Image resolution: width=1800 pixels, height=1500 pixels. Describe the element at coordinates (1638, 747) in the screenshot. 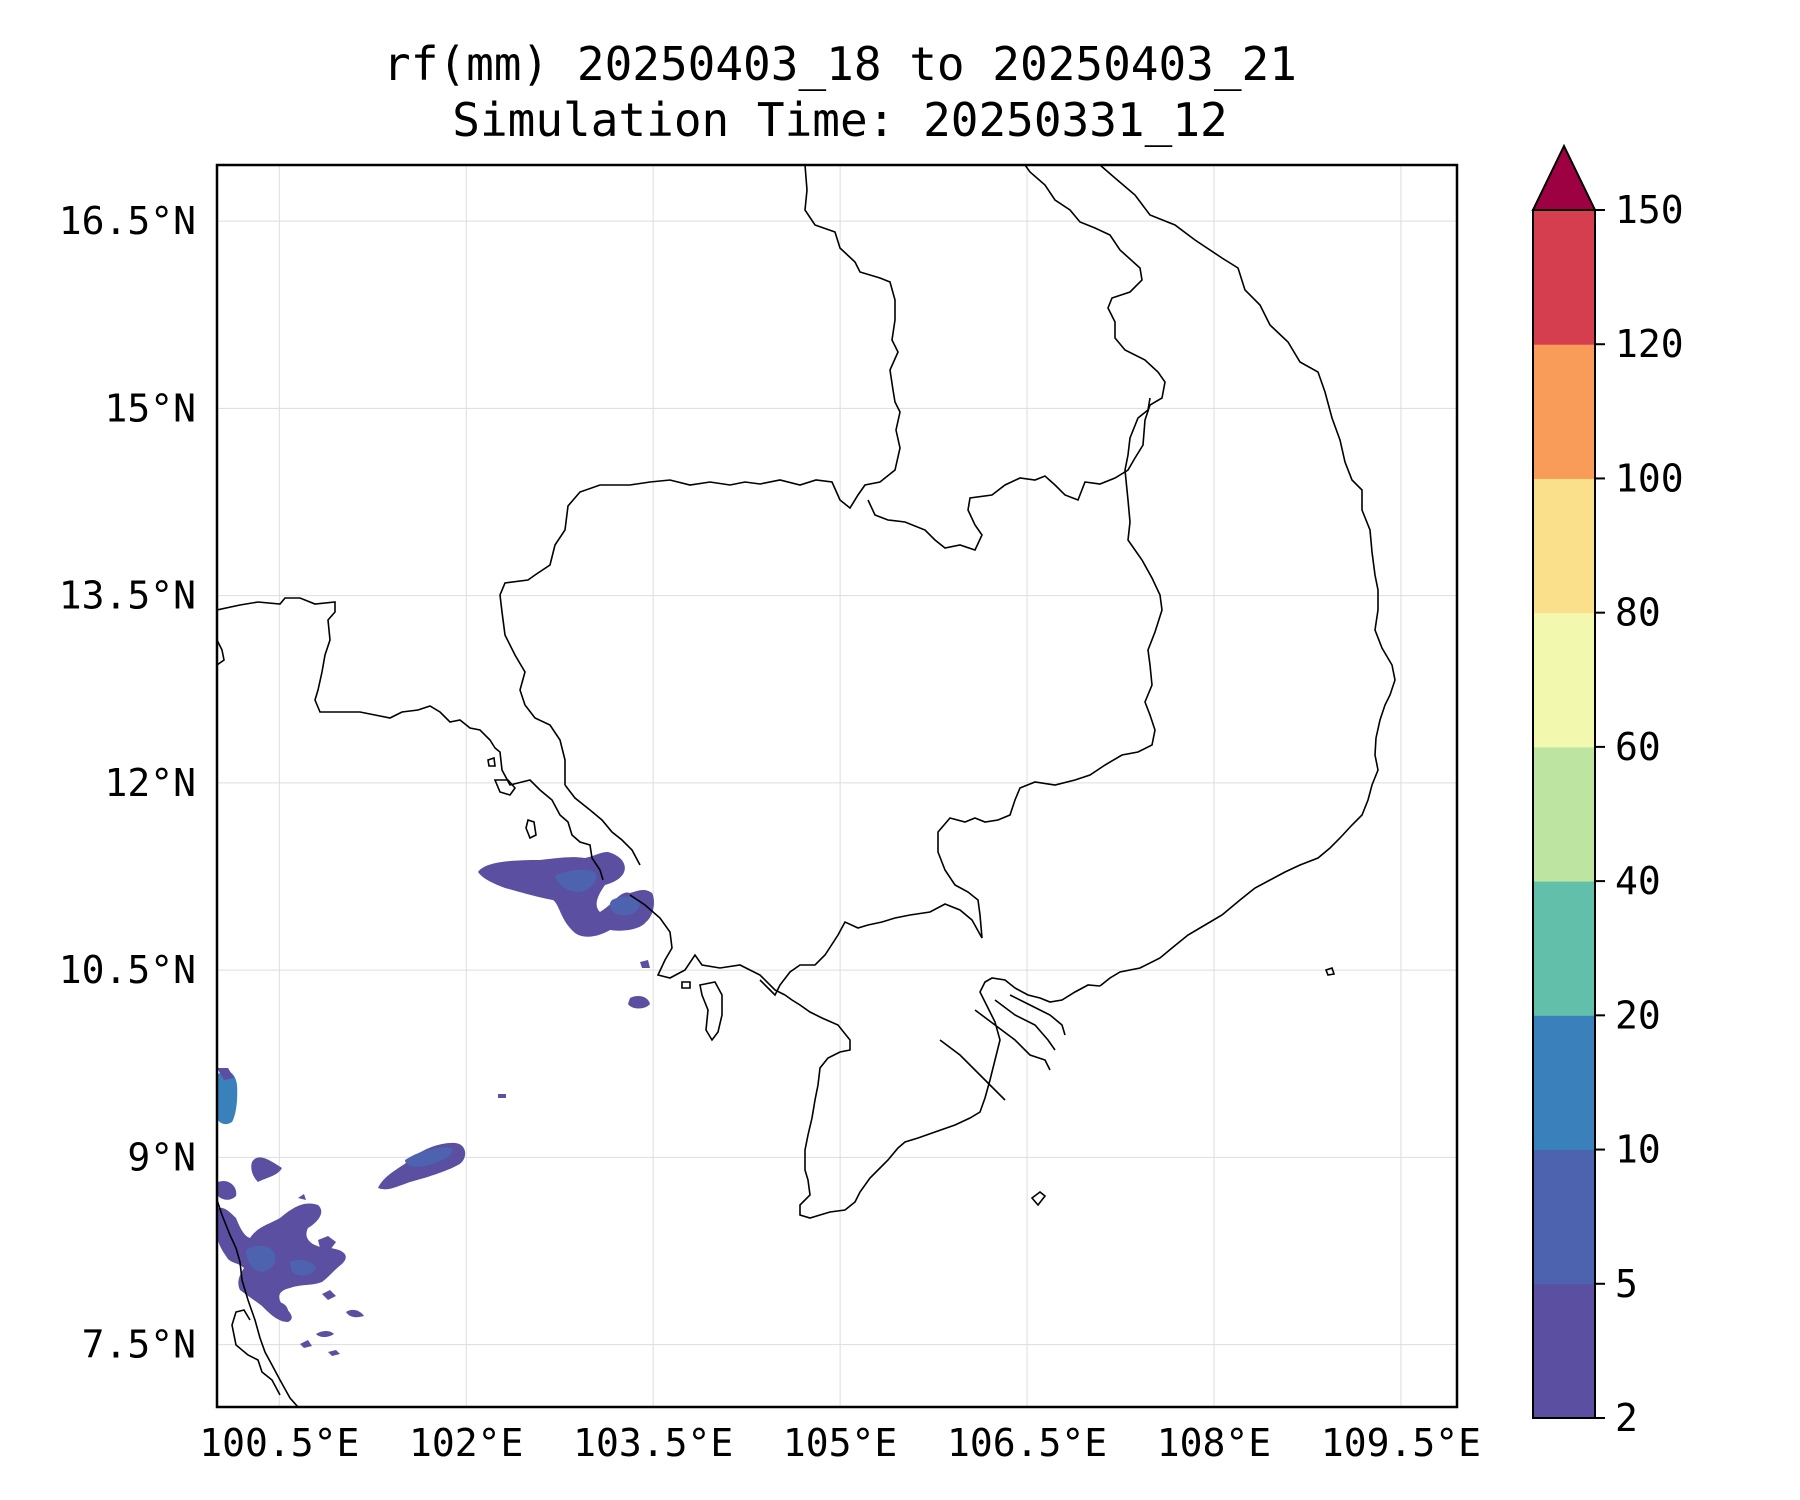

I see `colorbar-tick-label: 60` at that location.